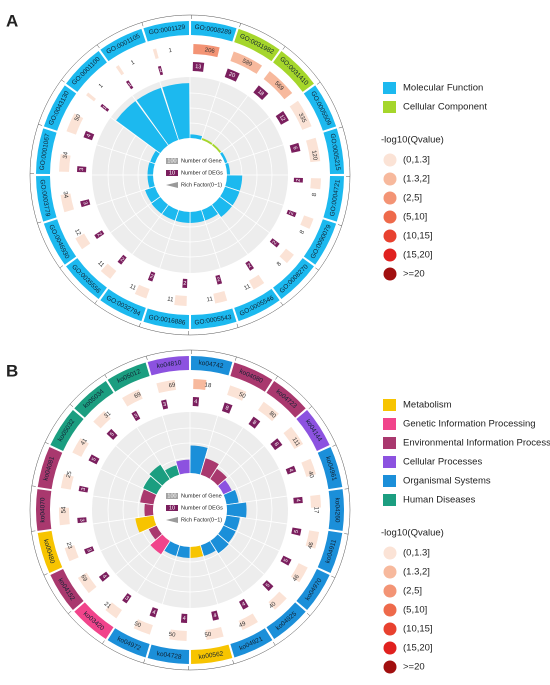  What do you see at coordinates (77, 232) in the screenshot?
I see `gene-count: 12` at bounding box center [77, 232].